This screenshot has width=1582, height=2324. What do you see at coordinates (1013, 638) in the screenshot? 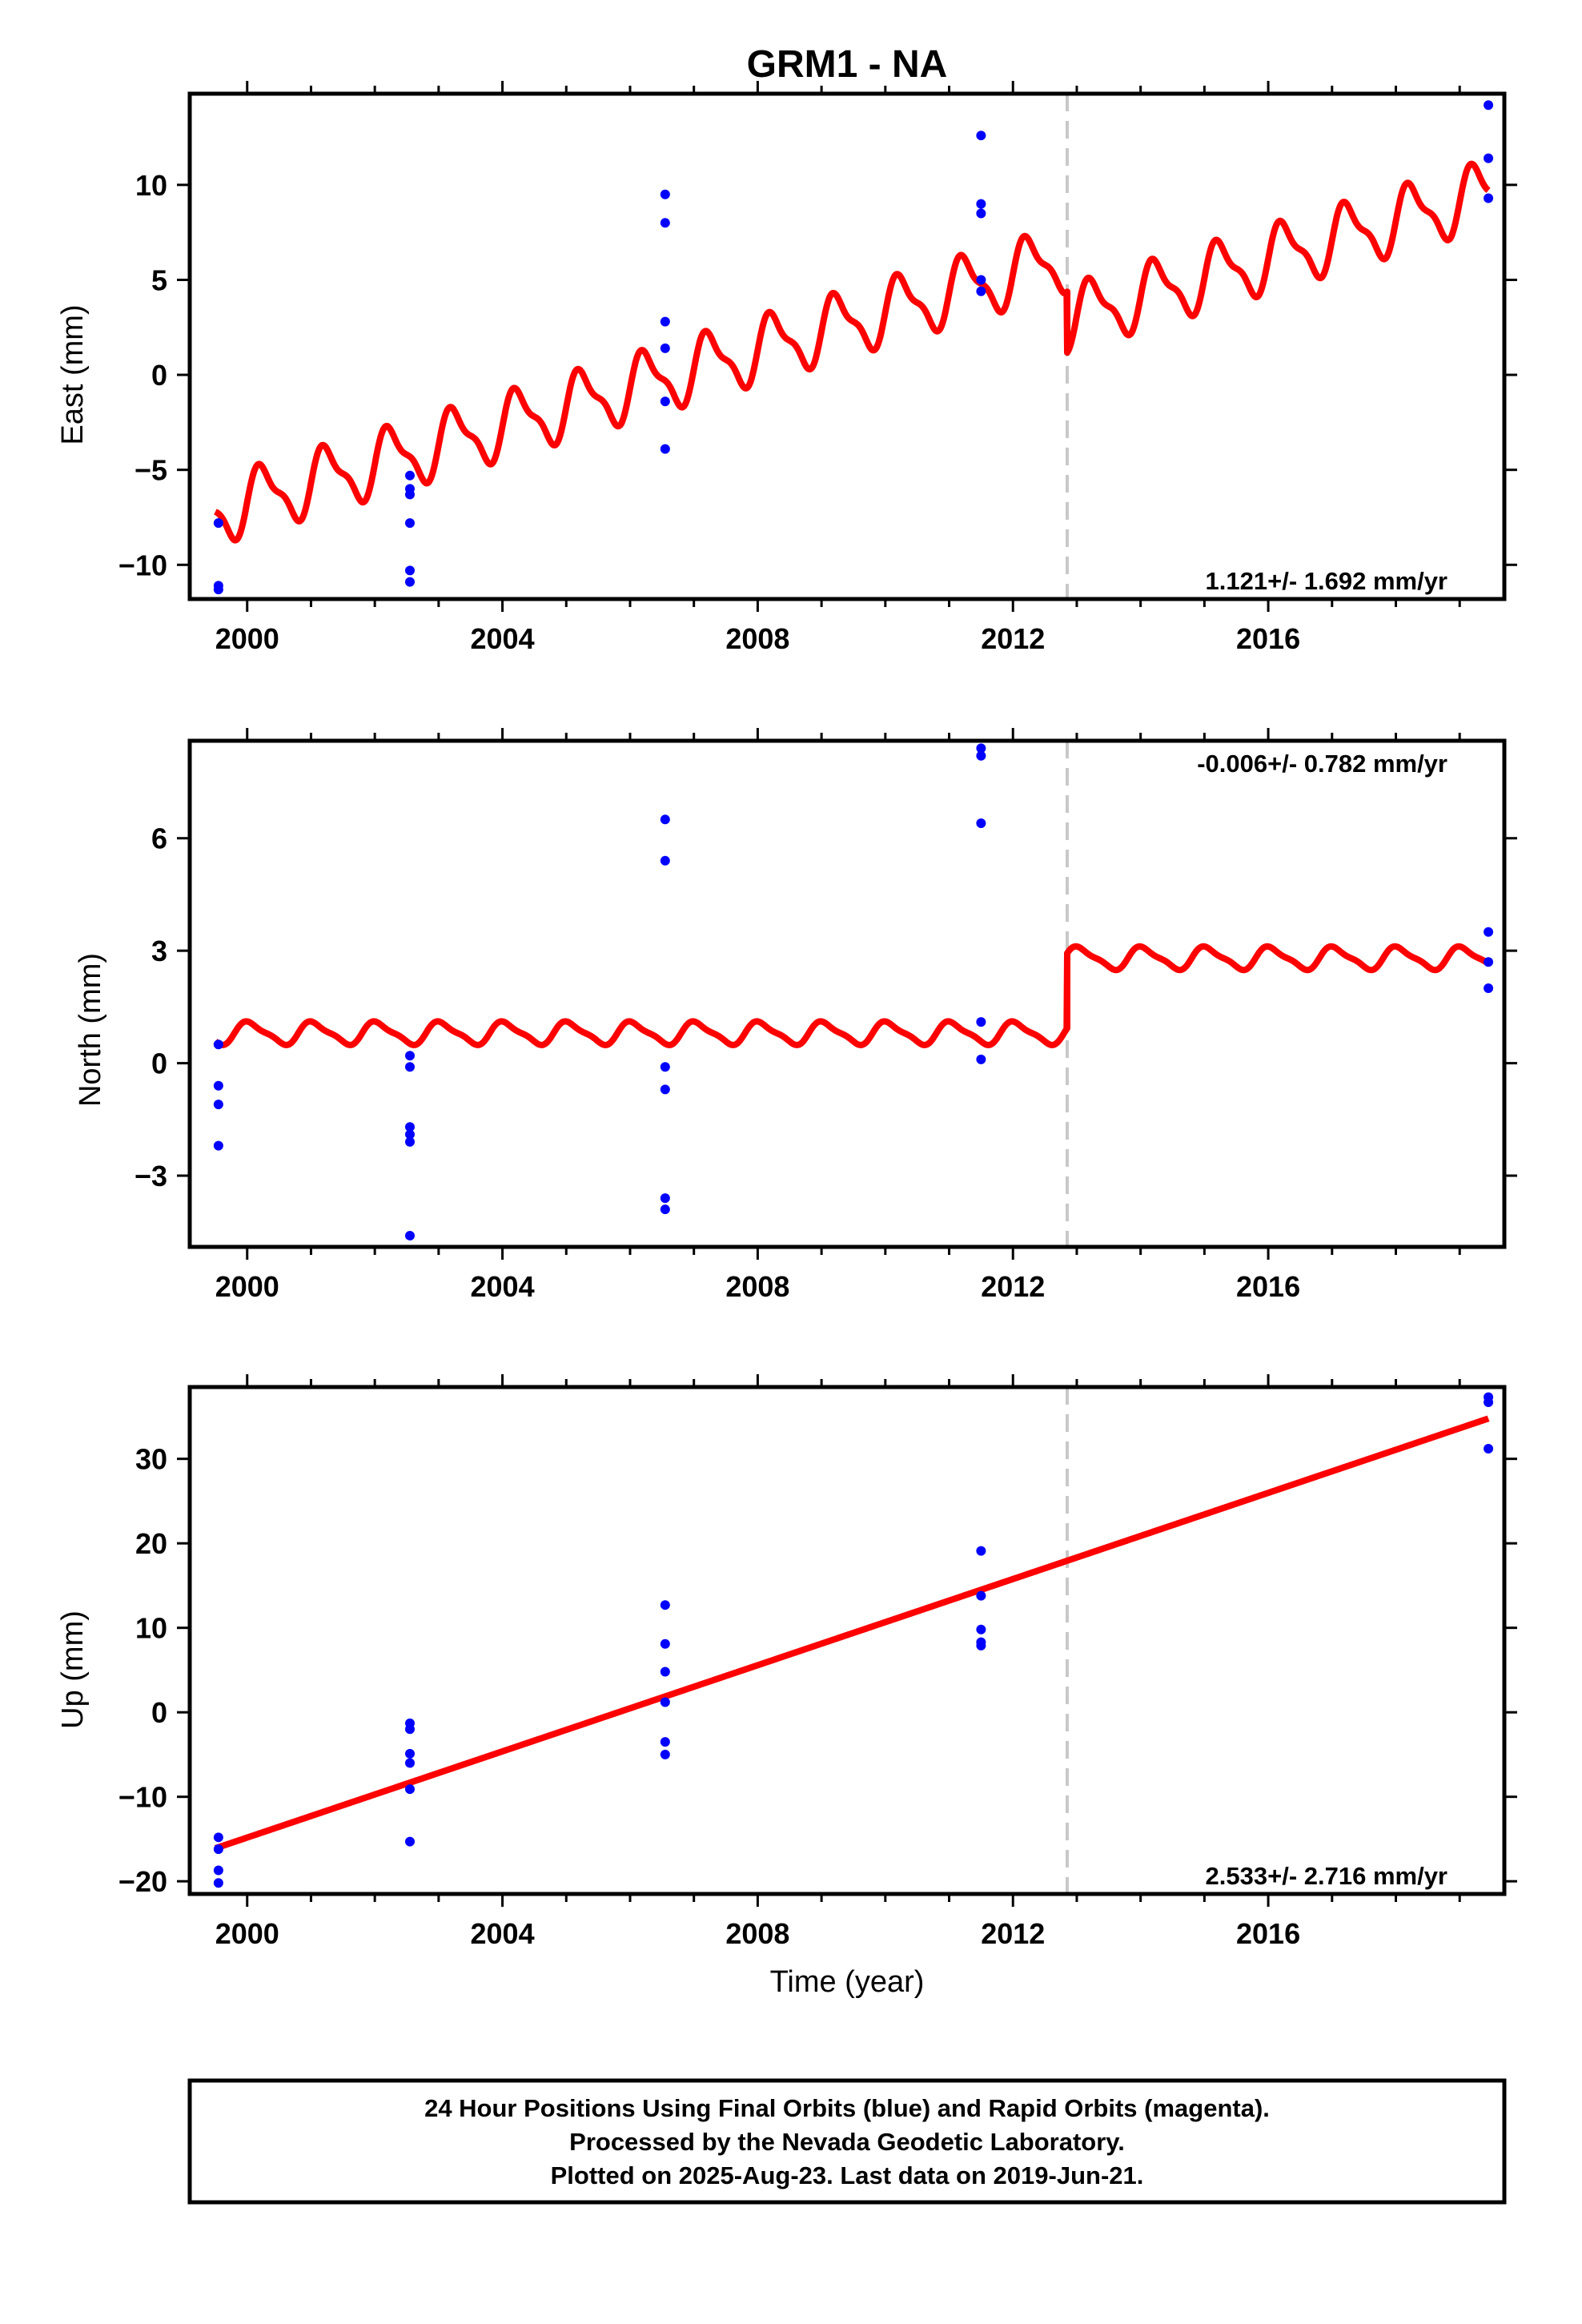
I see `east-x-tick-label: 2012` at bounding box center [1013, 638].